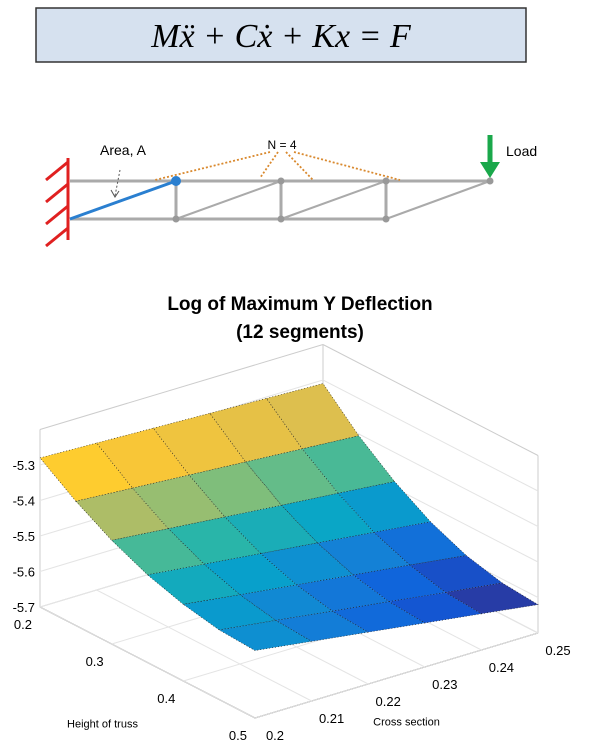 The width and height of the screenshot is (598, 749). What do you see at coordinates (24, 465) in the screenshot?
I see `z-tick-label: -5.3` at bounding box center [24, 465].